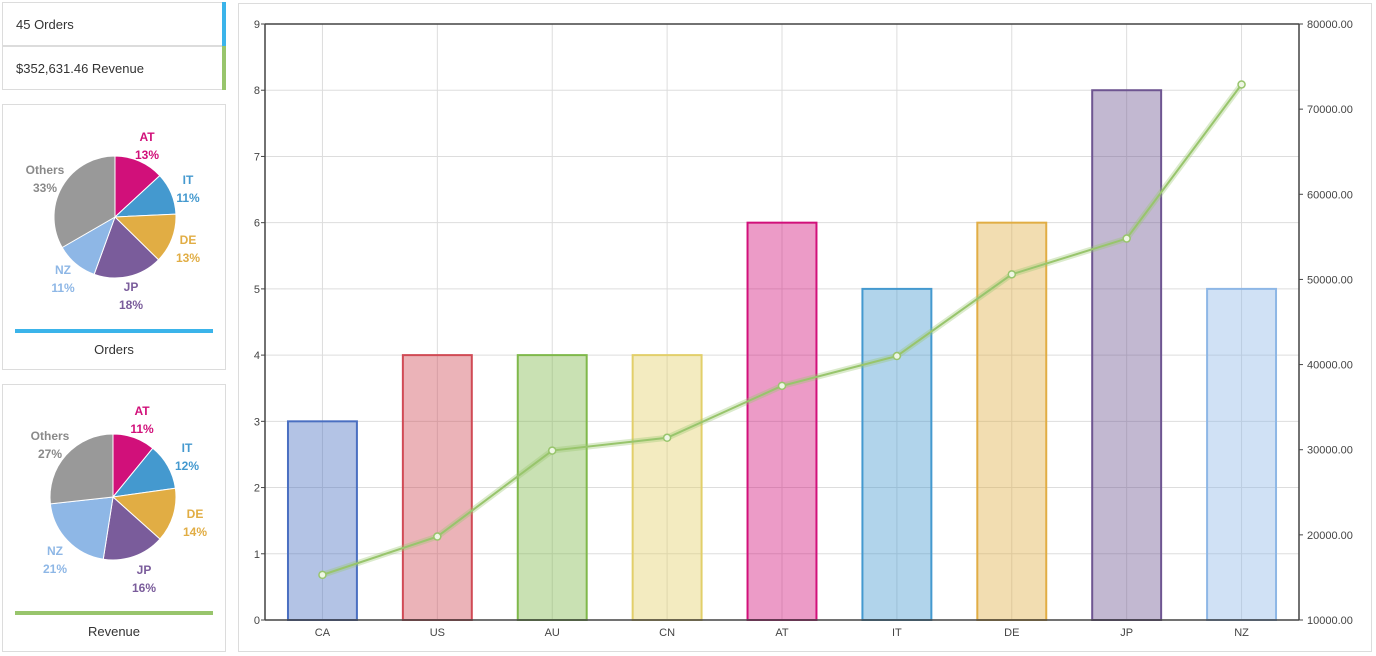 The image size is (1376, 656). Describe the element at coordinates (224, 68) in the screenshot. I see `revenue-kpi-accent` at that location.